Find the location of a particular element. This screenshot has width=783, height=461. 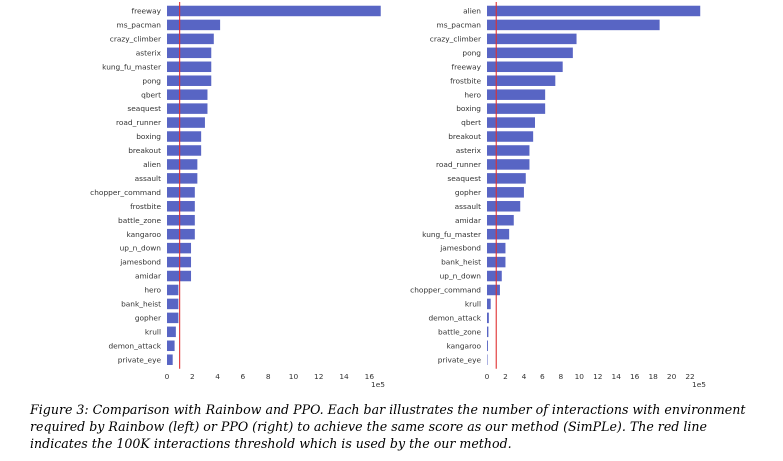

rainbow-bar-alien is located at coordinates (182, 164).